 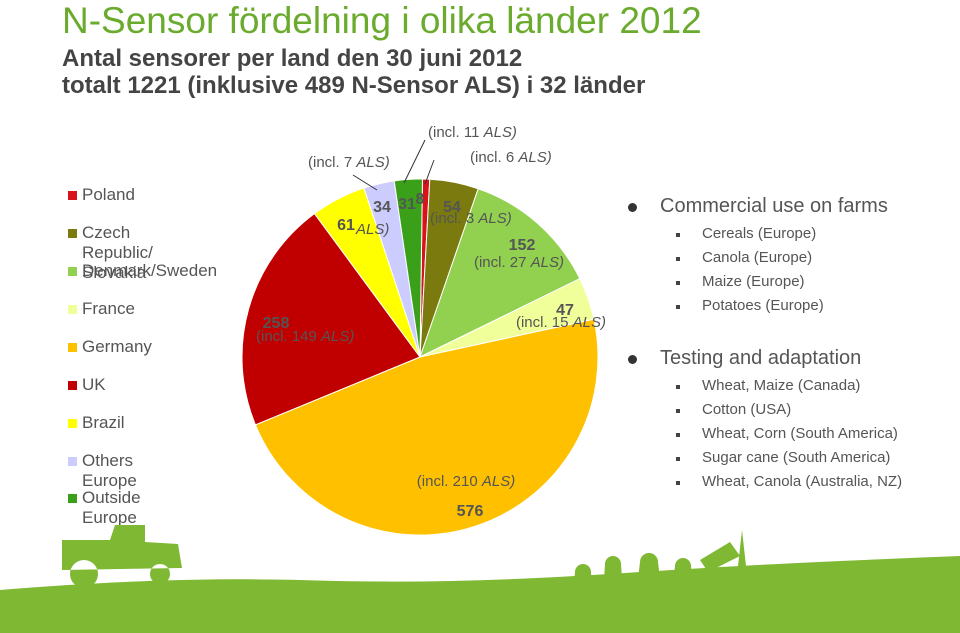 I want to click on people-silhouette, so click(x=659, y=563).